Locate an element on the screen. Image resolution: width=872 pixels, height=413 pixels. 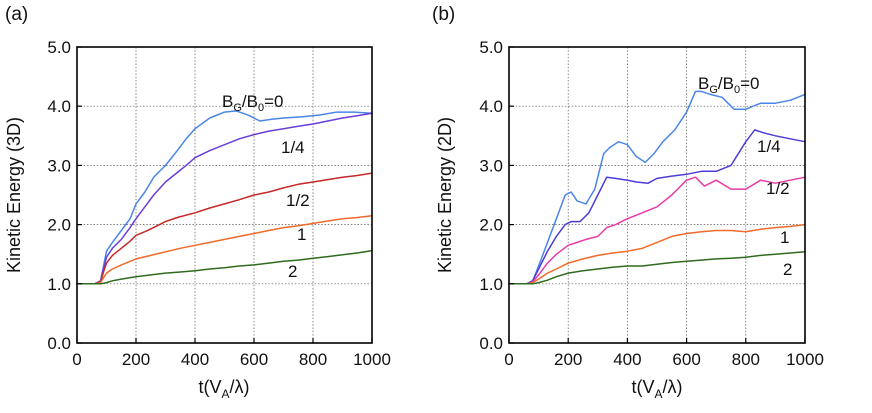
x-tick-label-b-1: 200 is located at coordinates (568, 359).